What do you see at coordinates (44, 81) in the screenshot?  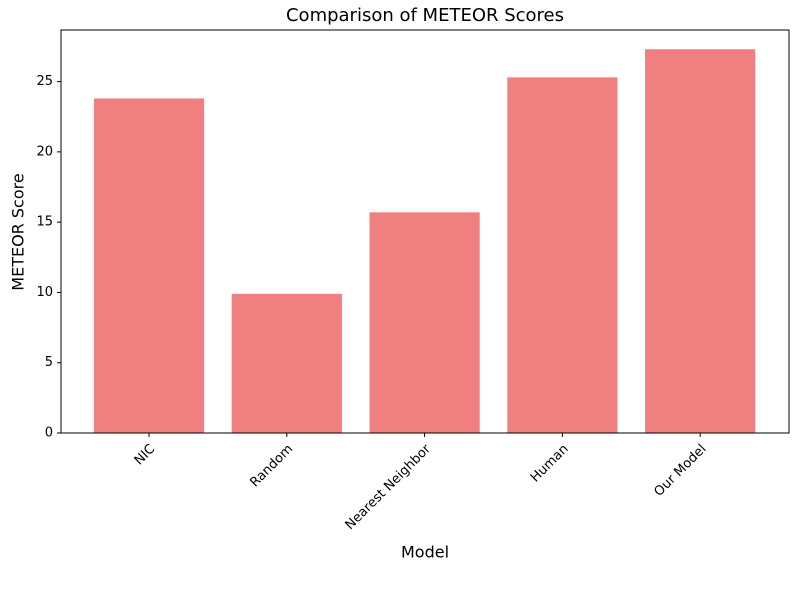 I see `y-tick-label: 25` at bounding box center [44, 81].